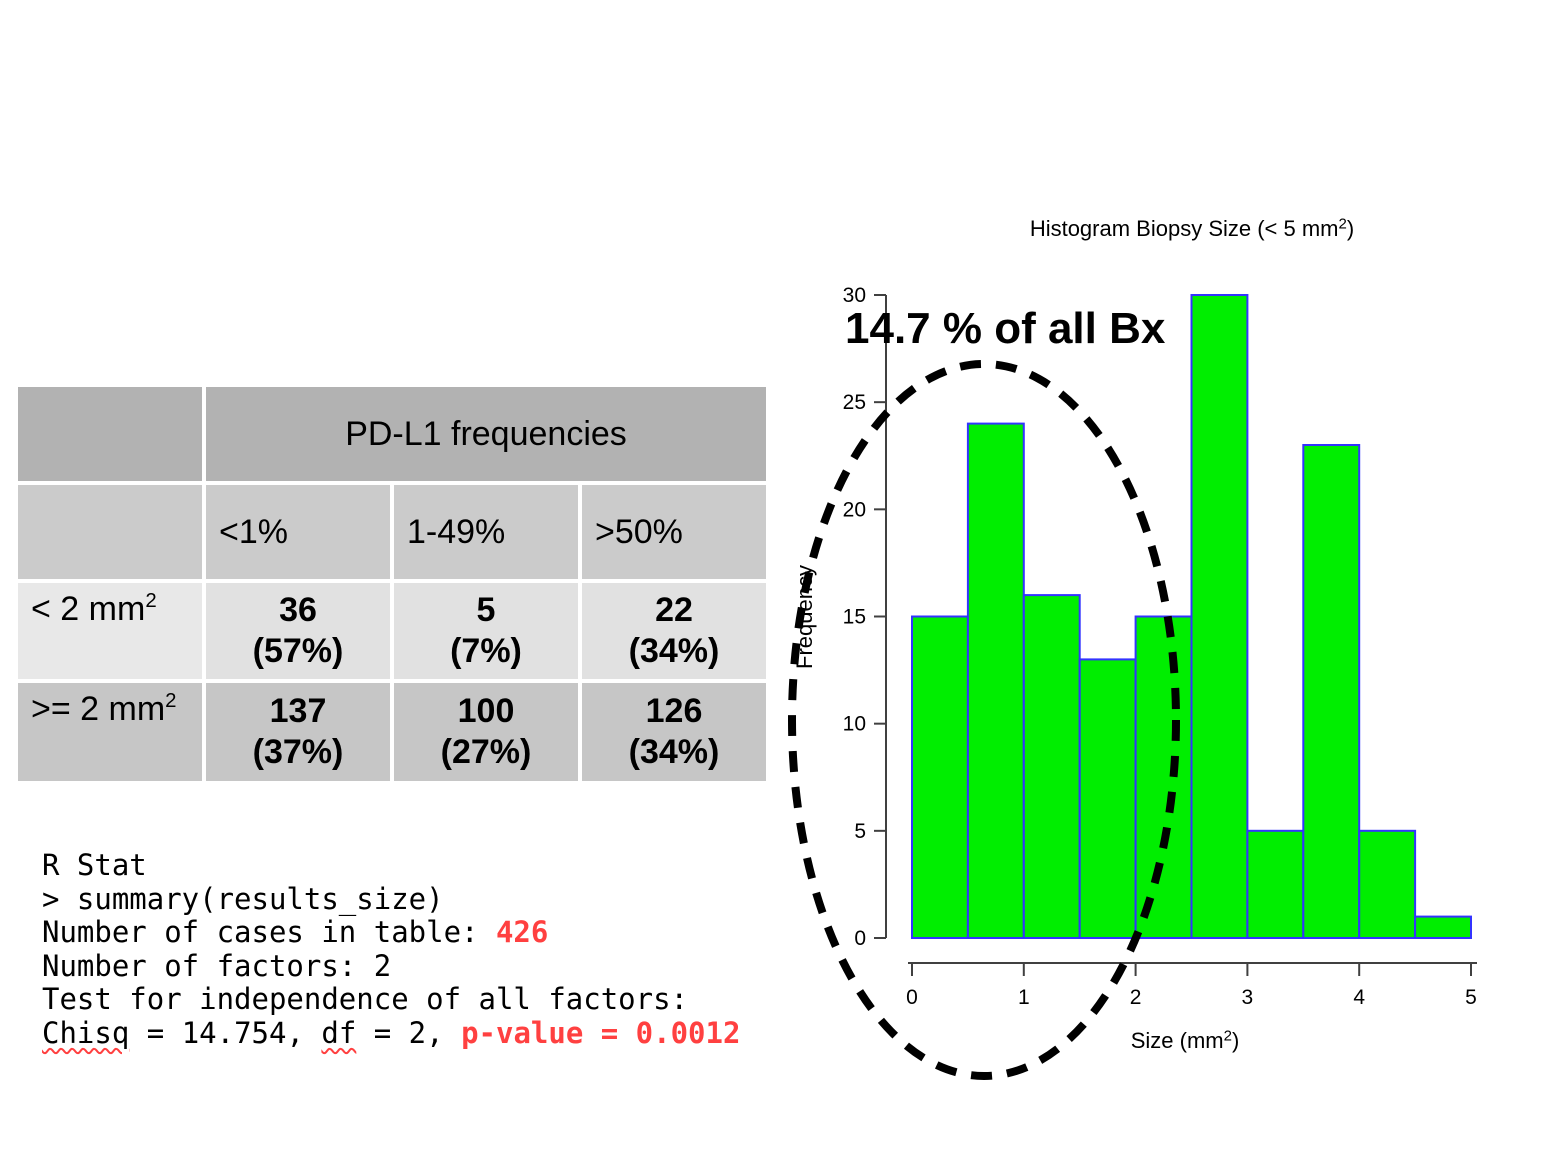 The height and width of the screenshot is (1167, 1557). Describe the element at coordinates (674, 732) in the screenshot. I see `cell-ge2-gt50: 126 (34%)` at that location.